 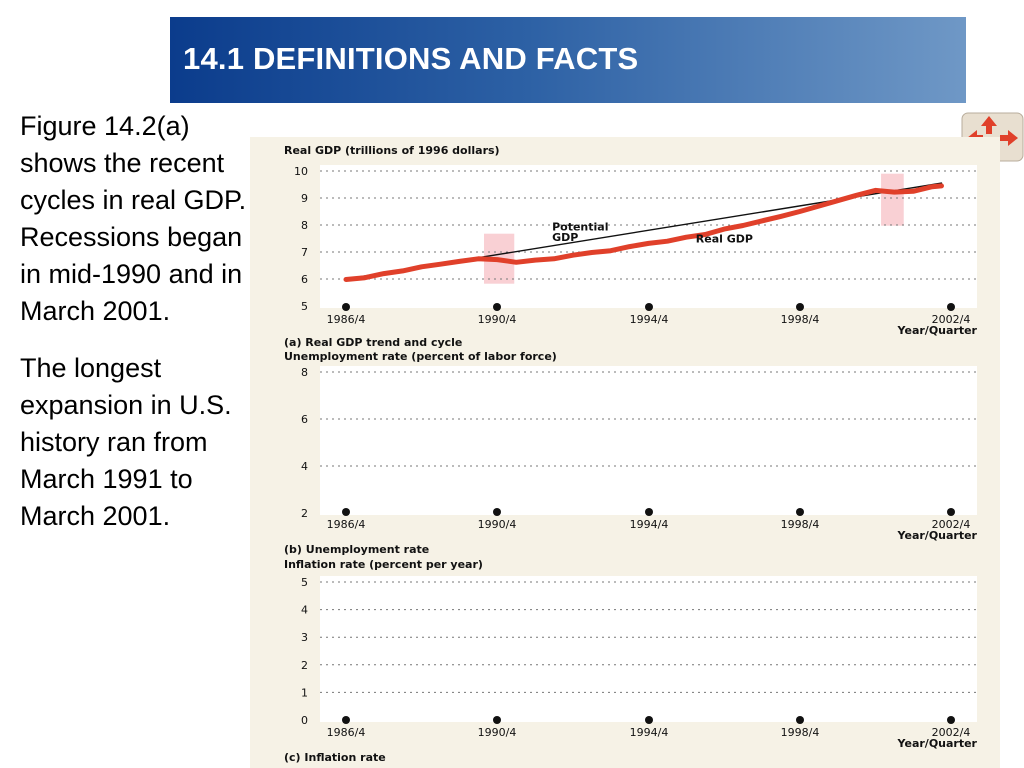 I want to click on y-tick-label: 10, so click(x=301, y=171).